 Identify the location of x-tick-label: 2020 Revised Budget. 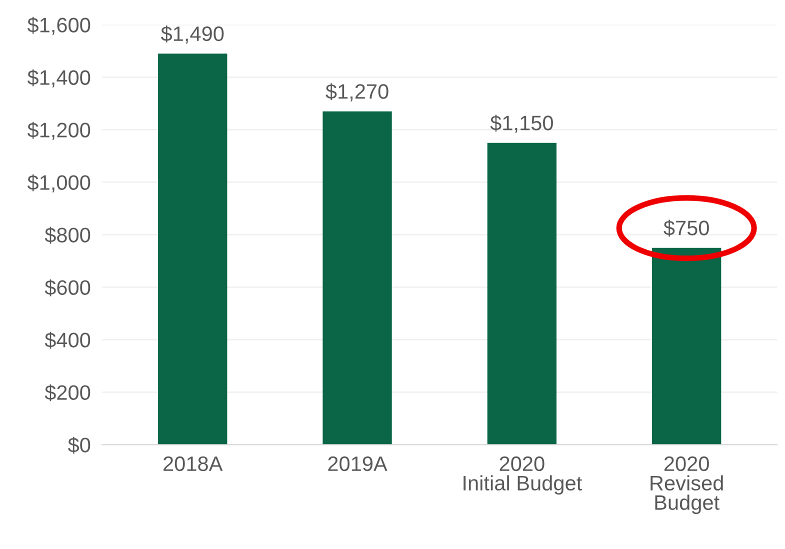
(686, 485).